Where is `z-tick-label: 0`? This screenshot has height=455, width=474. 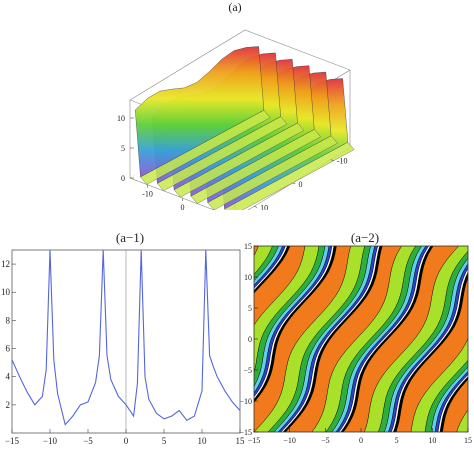
z-tick-label: 0 is located at coordinates (123, 178).